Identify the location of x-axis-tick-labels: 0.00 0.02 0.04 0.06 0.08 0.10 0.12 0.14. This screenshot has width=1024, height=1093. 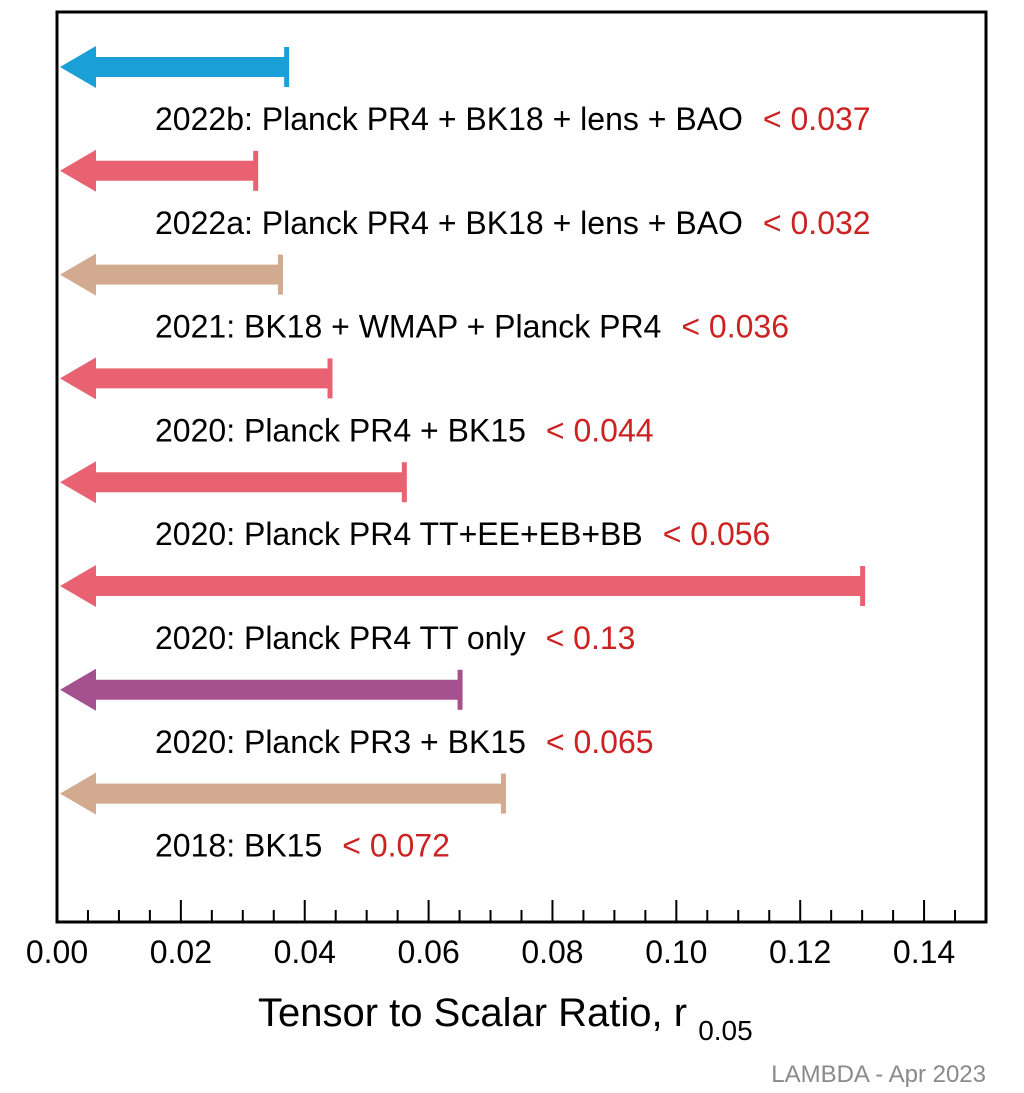
(490, 952).